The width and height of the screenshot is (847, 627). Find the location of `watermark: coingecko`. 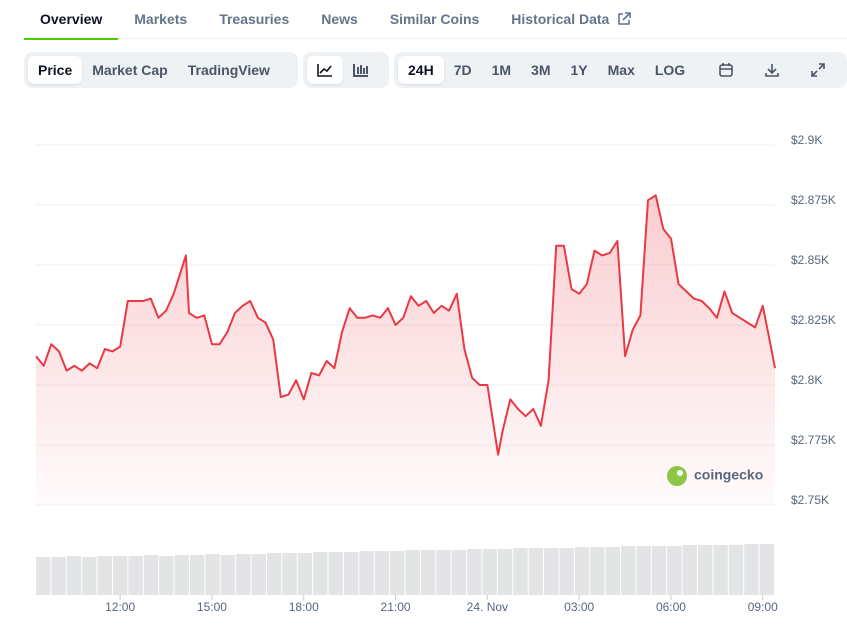

watermark: coingecko is located at coordinates (715, 476).